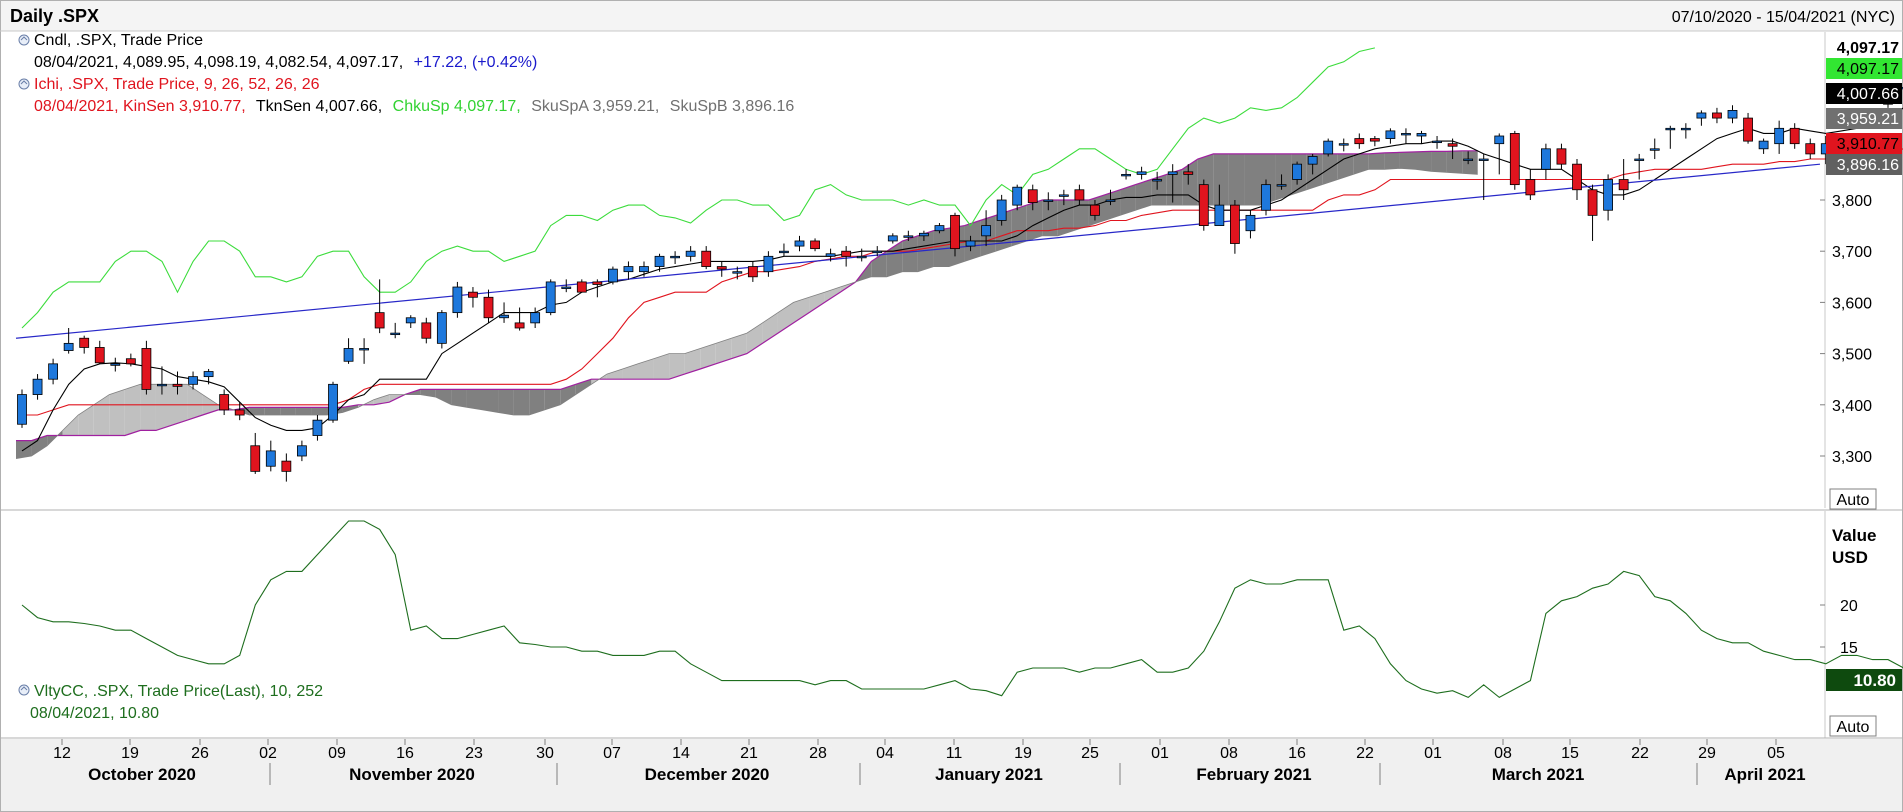 Image resolution: width=1903 pixels, height=812 pixels. I want to click on ichi-settings-icon, so click(24, 84).